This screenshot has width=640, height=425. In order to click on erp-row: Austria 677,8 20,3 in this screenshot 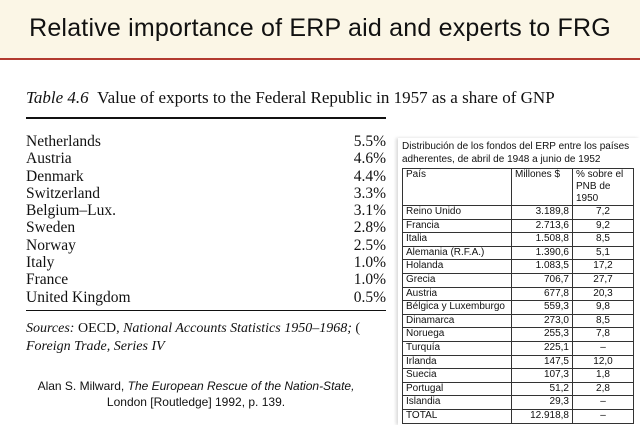, I will do `click(518, 294)`.